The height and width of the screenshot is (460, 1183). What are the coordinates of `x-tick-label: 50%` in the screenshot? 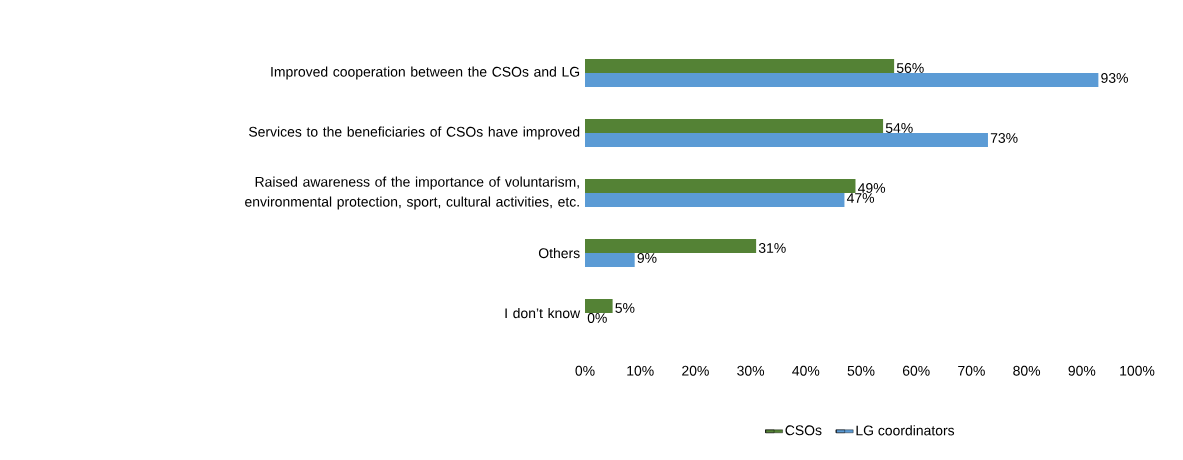 It's located at (861, 370).